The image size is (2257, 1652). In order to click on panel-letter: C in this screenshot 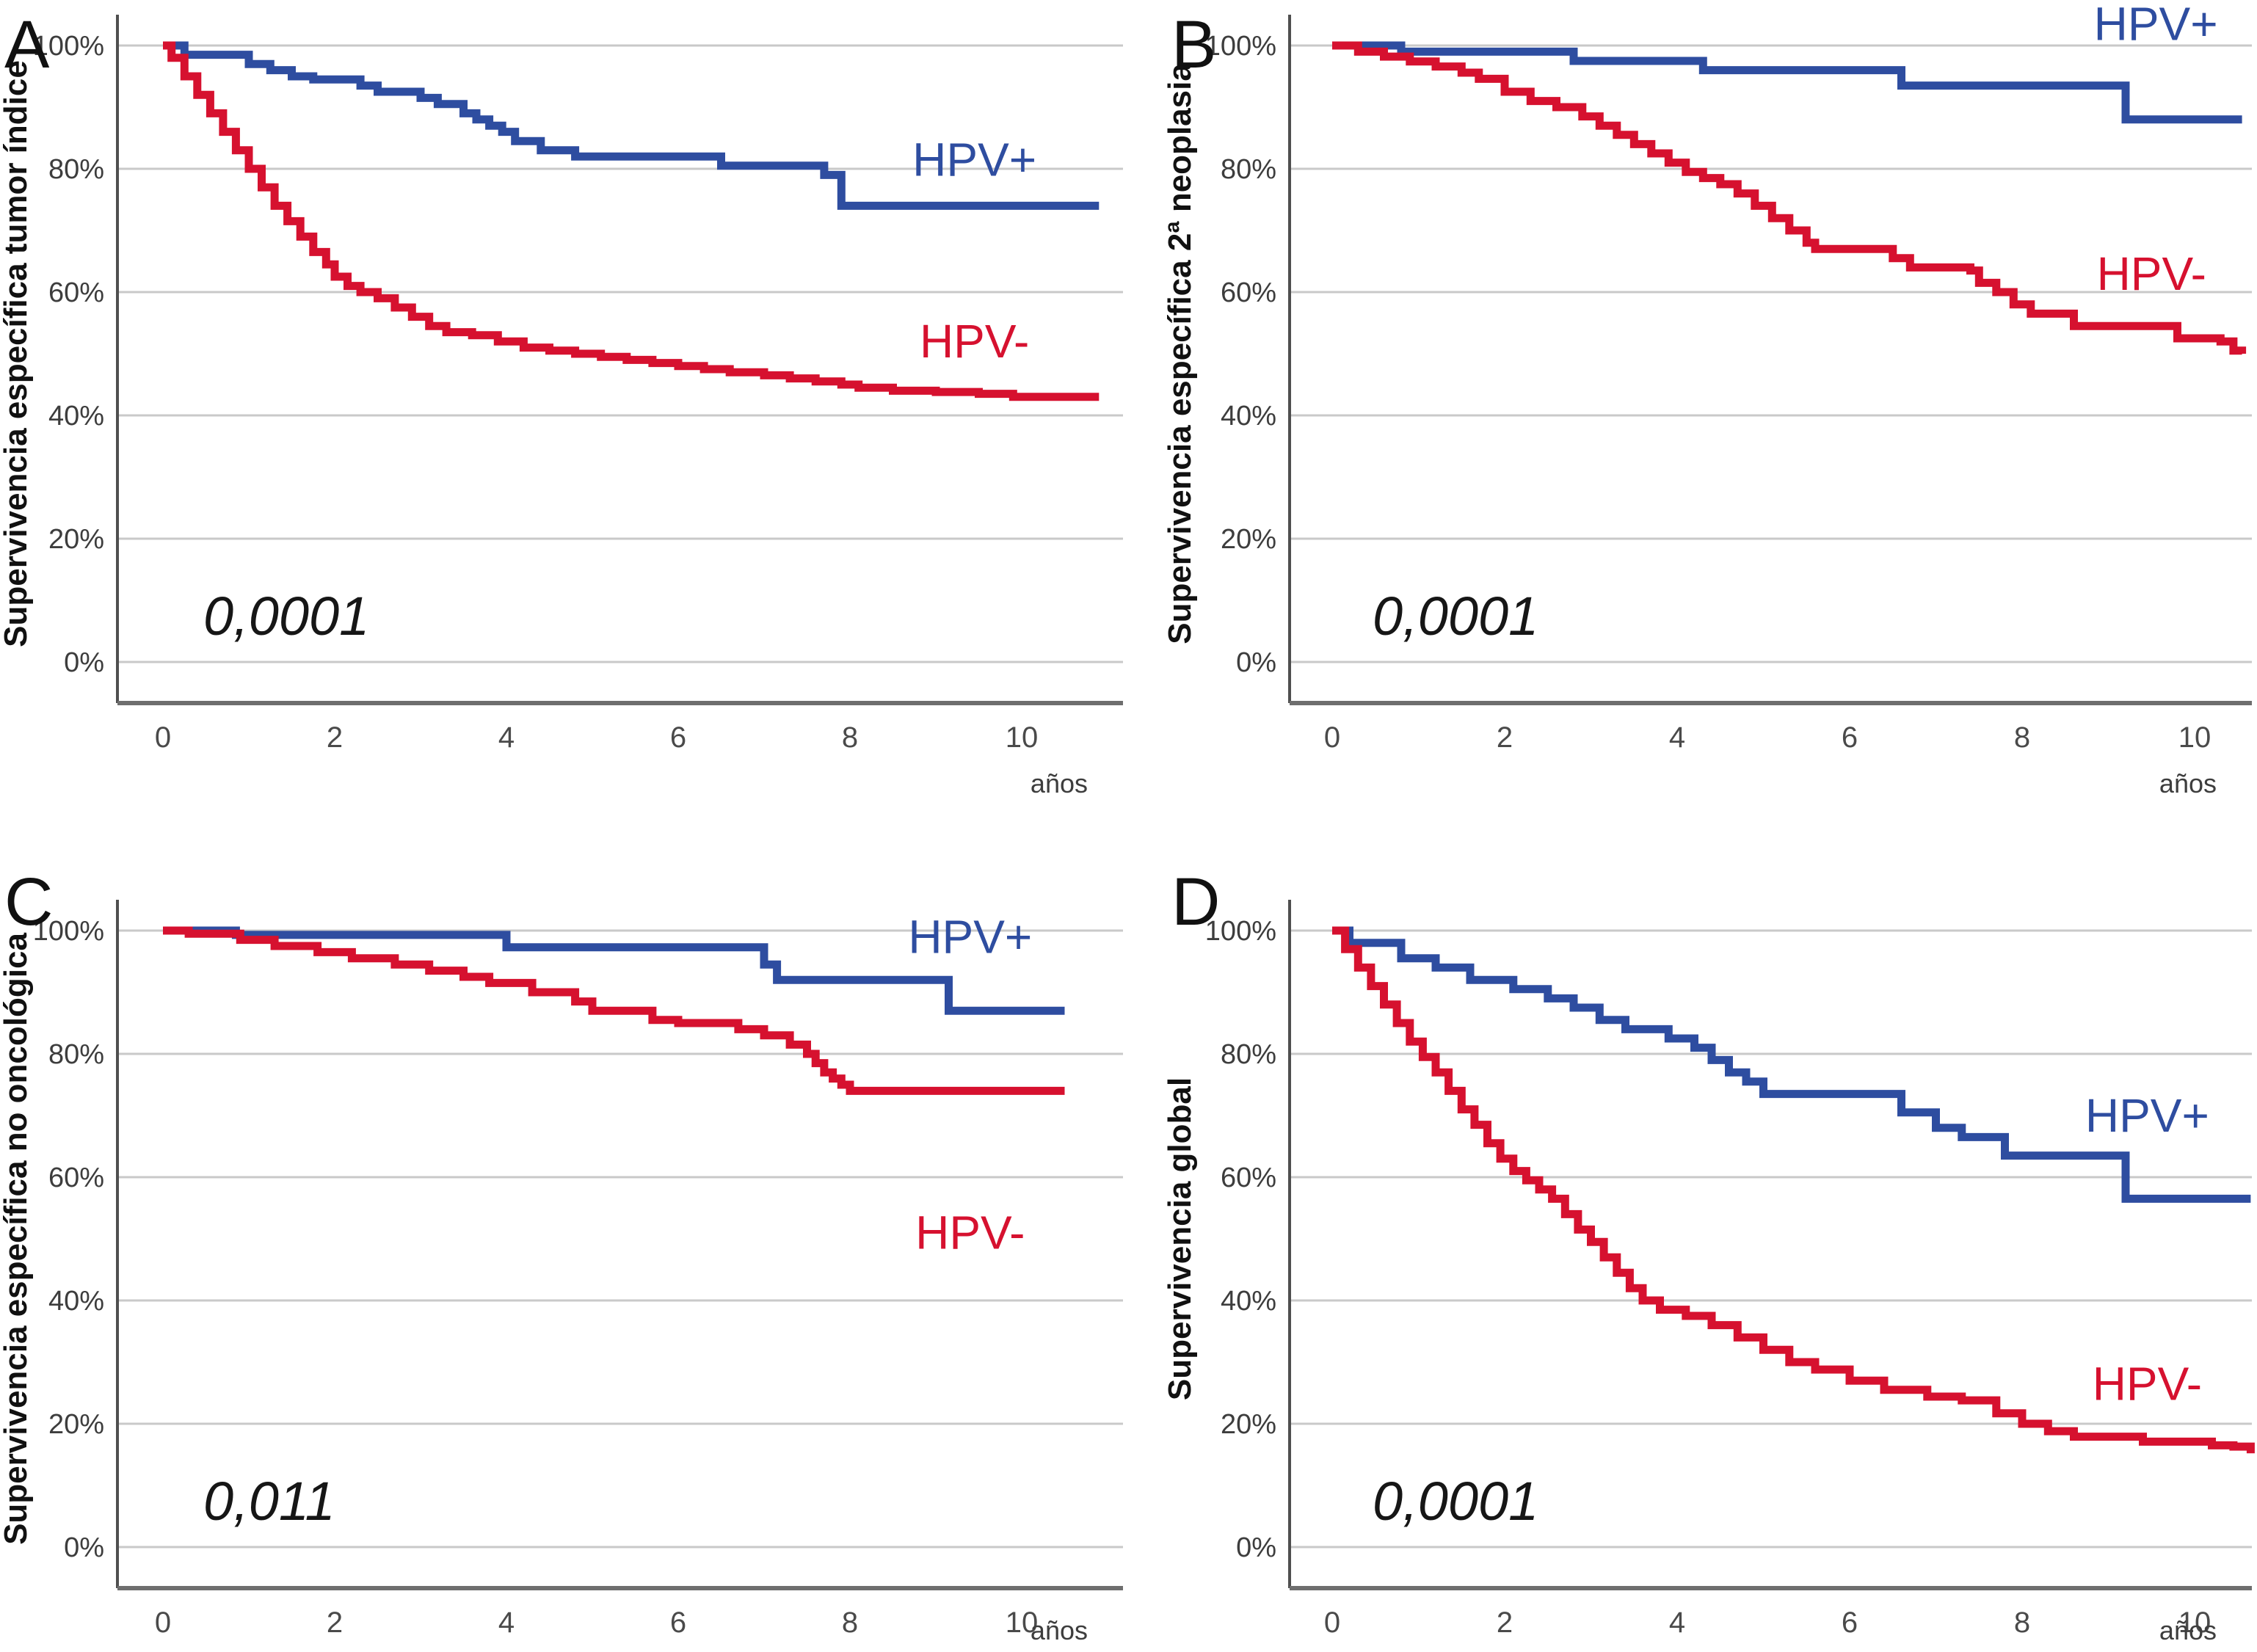, I will do `click(28, 902)`.